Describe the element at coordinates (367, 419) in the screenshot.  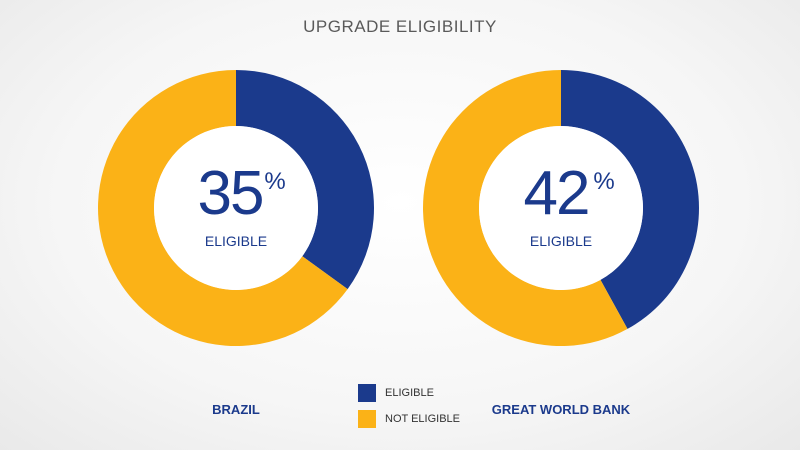
I see `legend-swatch-not-eligible` at that location.